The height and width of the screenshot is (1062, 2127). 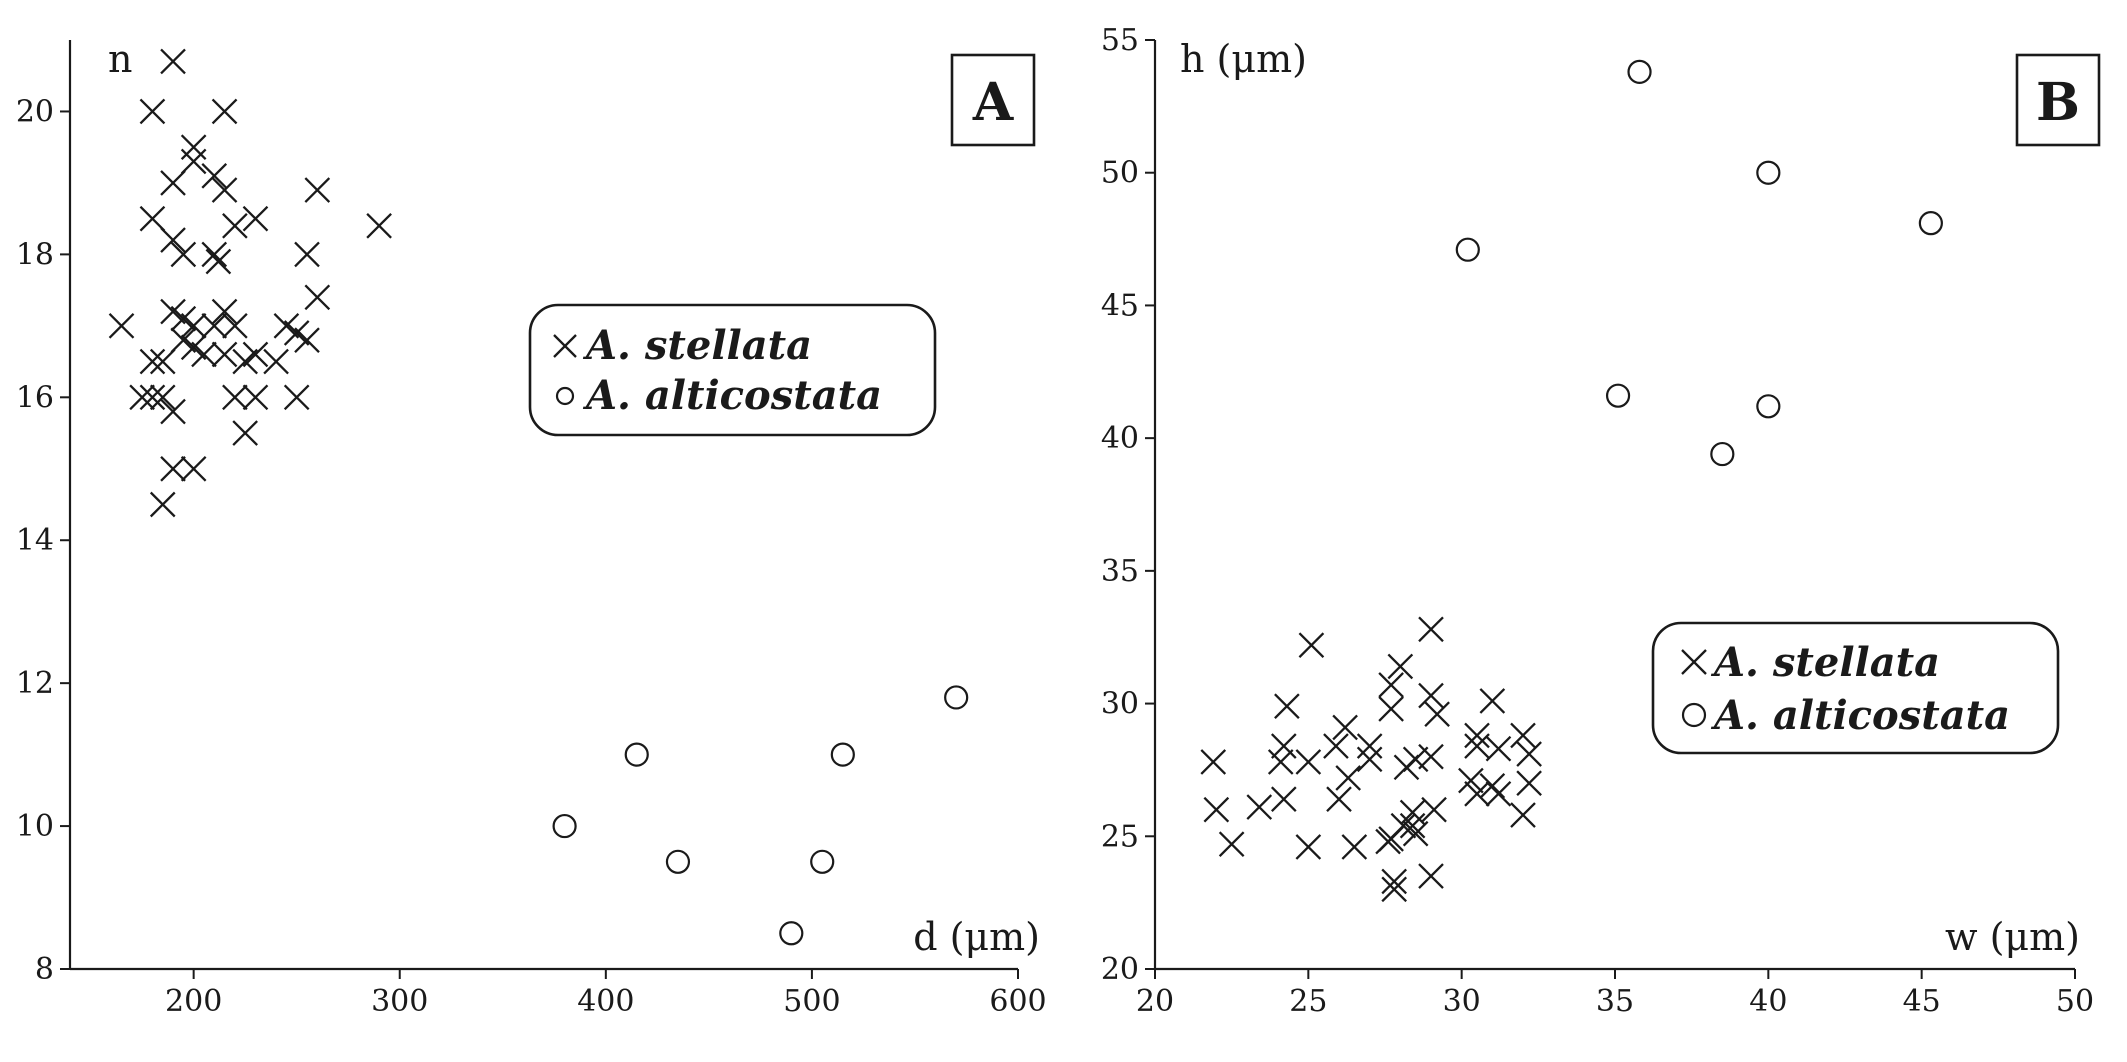 What do you see at coordinates (605, 1001) in the screenshot?
I see `x-tick-label-a-400: 400` at bounding box center [605, 1001].